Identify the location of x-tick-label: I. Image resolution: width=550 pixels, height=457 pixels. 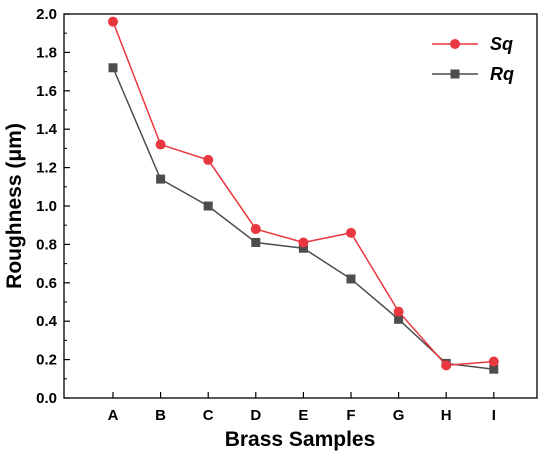
(494, 415).